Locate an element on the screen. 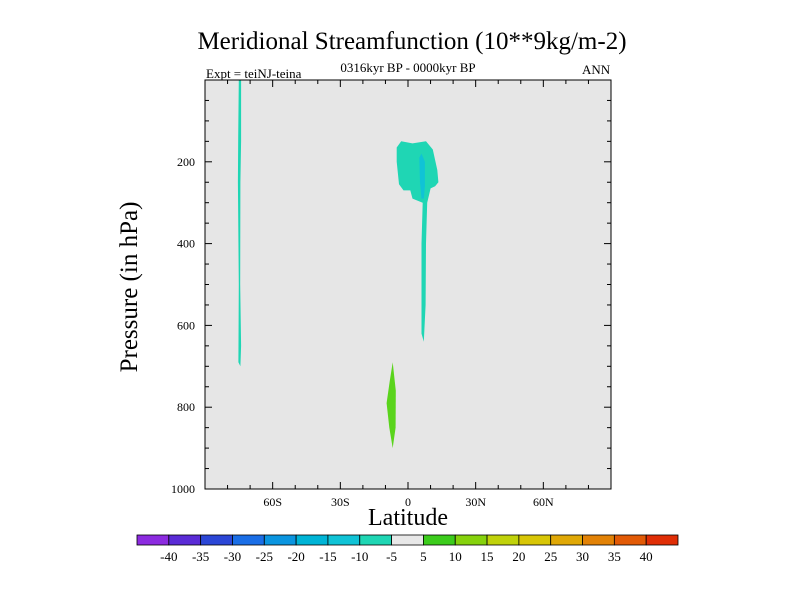 This screenshot has width=800, height=600. colorbar-label: -10 is located at coordinates (359, 556).